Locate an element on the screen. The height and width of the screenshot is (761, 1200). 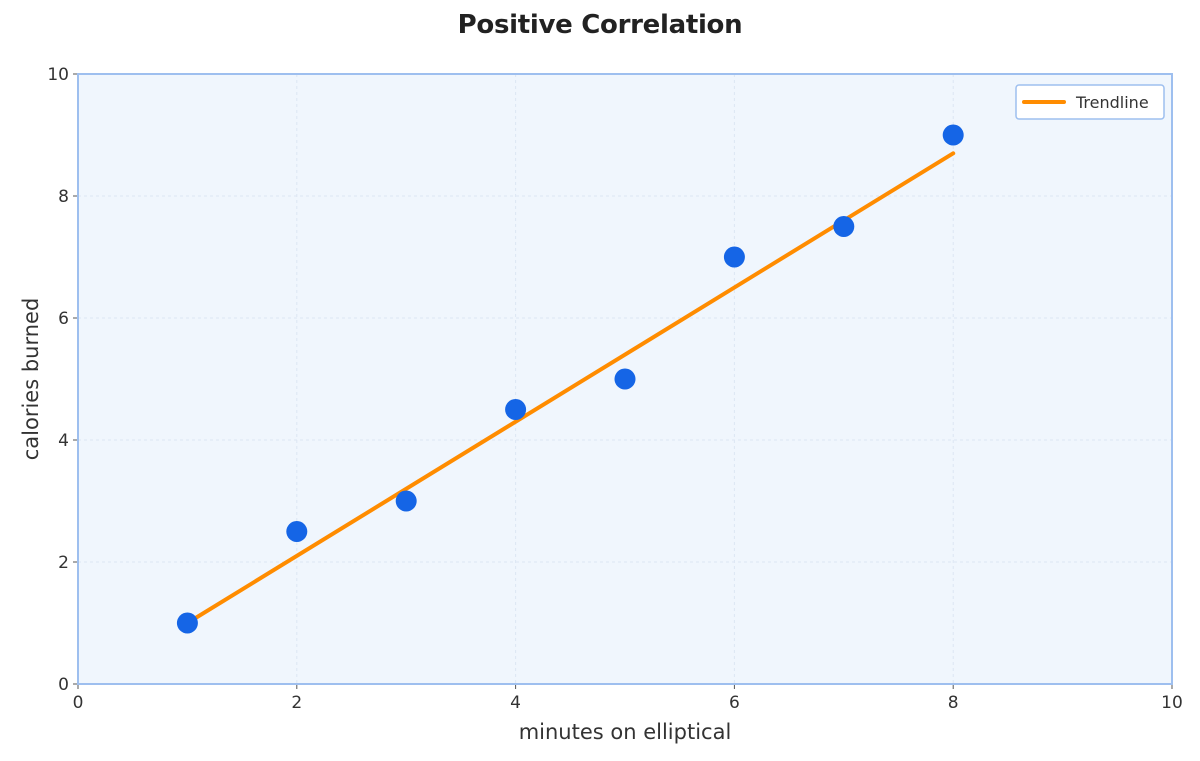
legend: Trendline is located at coordinates (1090, 102).